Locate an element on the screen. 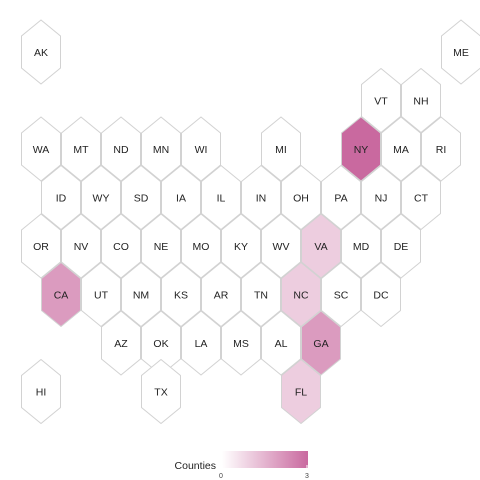 The width and height of the screenshot is (480, 480). state-label-fl: FL is located at coordinates (301, 393).